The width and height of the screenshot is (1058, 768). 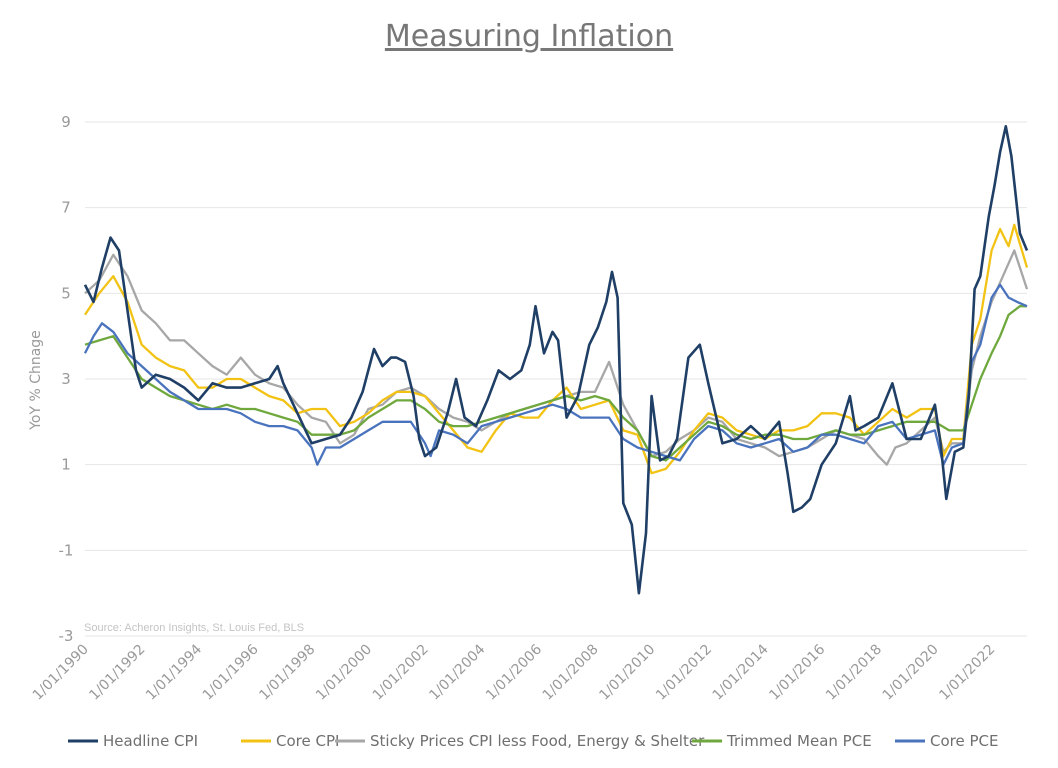 I want to click on legend-label: Trimmed Mean PCE, so click(x=799, y=741).